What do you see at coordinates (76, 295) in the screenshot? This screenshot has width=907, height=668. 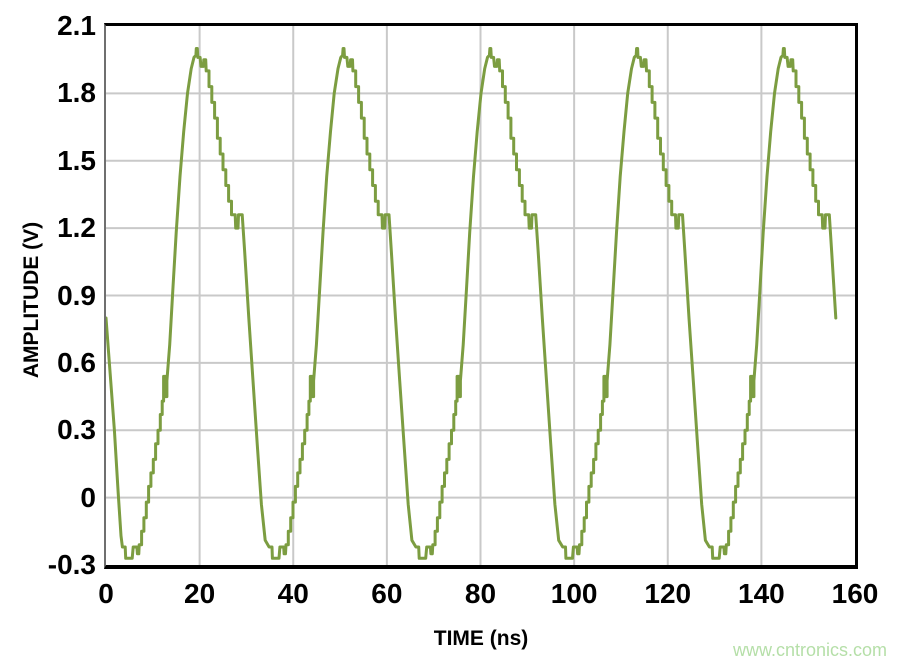 I see `y-tick-label: 0.9` at bounding box center [76, 295].